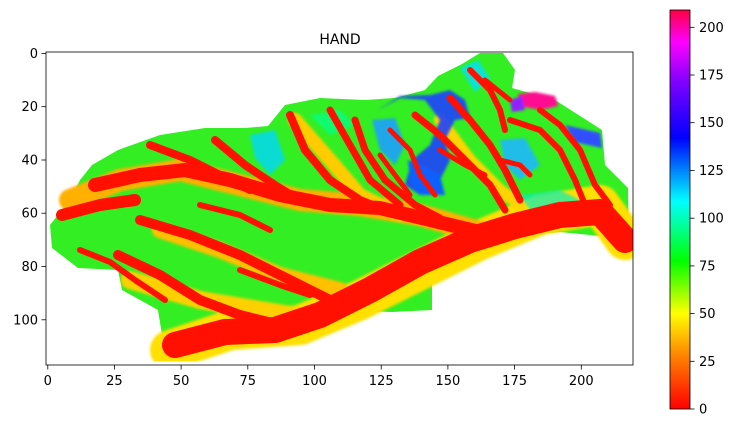 The width and height of the screenshot is (736, 427). Describe the element at coordinates (514, 381) in the screenshot. I see `x-tick-label: 175` at that location.